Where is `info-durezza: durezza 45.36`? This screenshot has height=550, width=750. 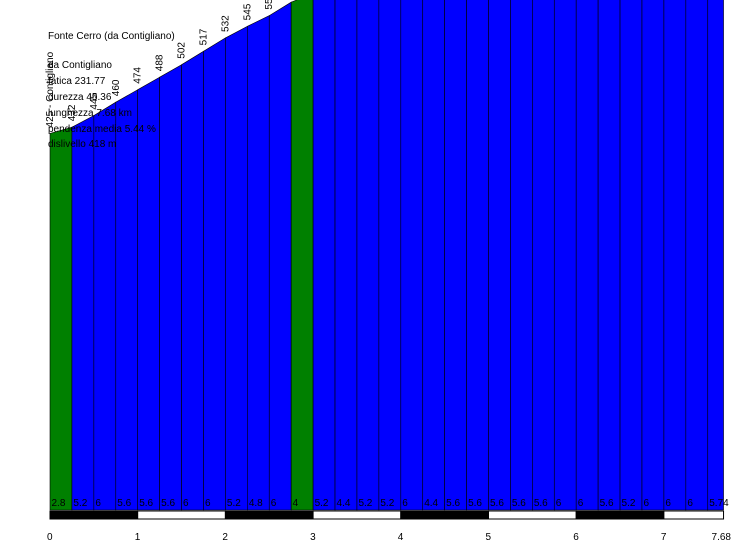
info-durezza: durezza 45.36 is located at coordinates (80, 97).